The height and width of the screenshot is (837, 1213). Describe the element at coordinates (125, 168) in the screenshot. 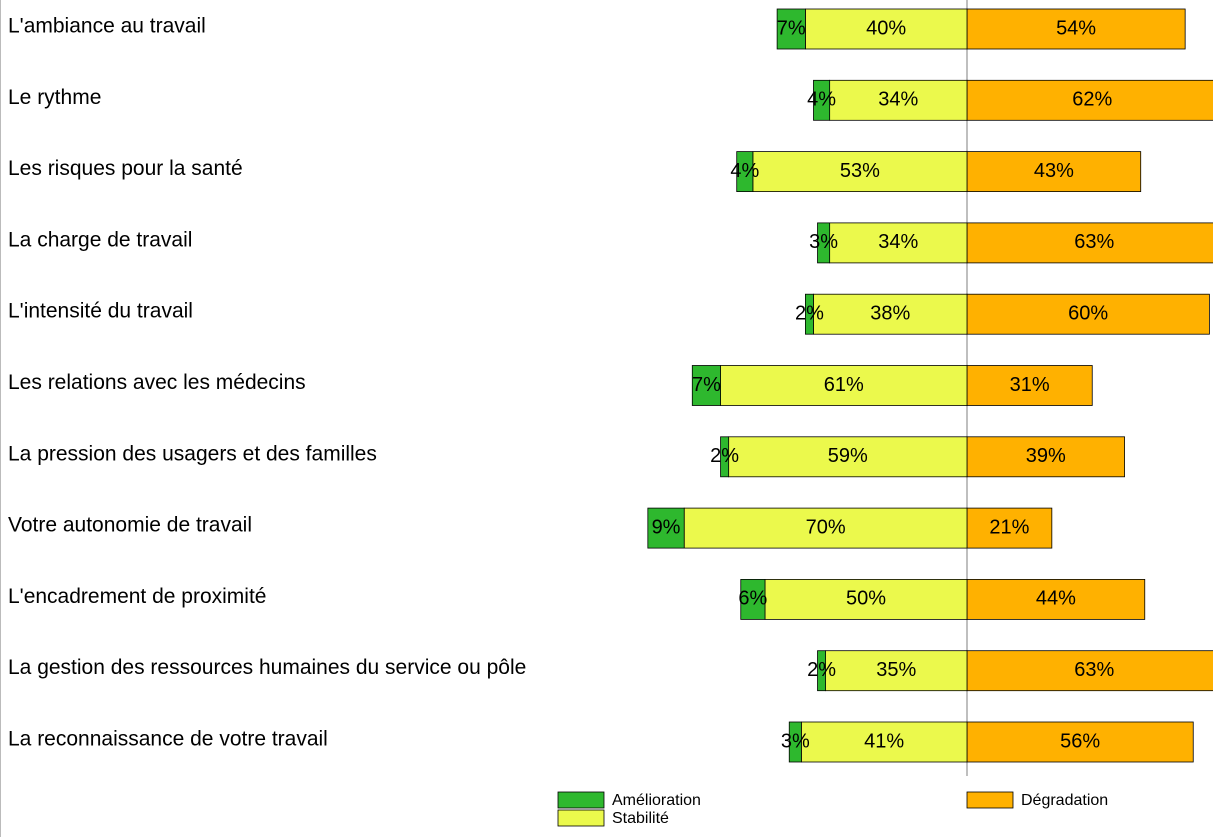

I see `category-label: Les risques pour la santé` at that location.